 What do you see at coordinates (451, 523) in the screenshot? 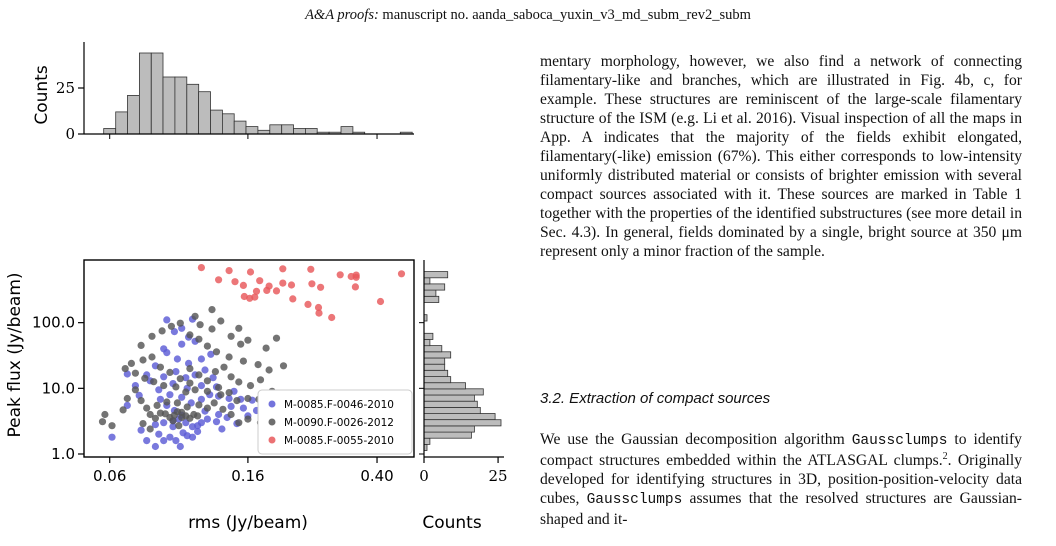
I see `right-hist-xlabel: Counts` at bounding box center [451, 523].